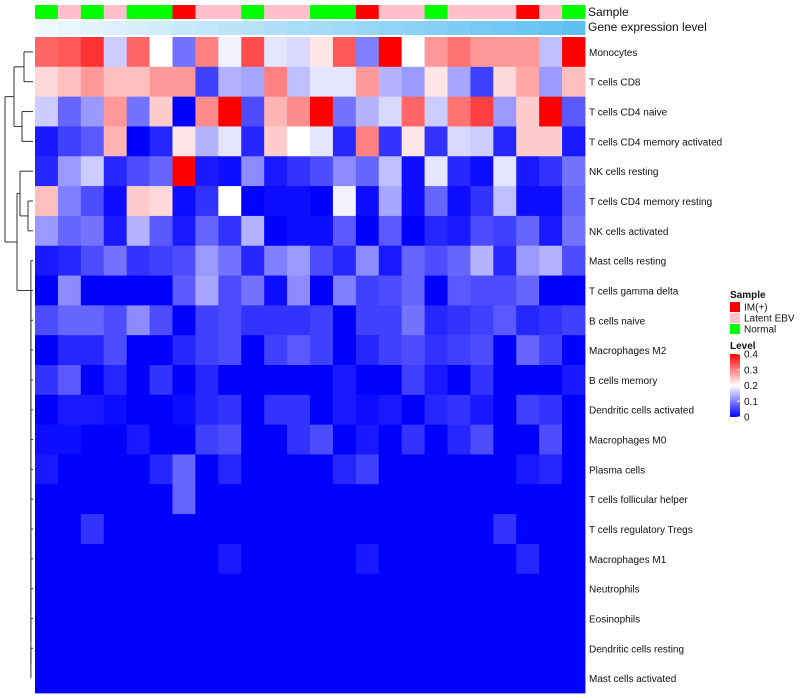  I want to click on legend-sample-label: IM(+), so click(756, 308).